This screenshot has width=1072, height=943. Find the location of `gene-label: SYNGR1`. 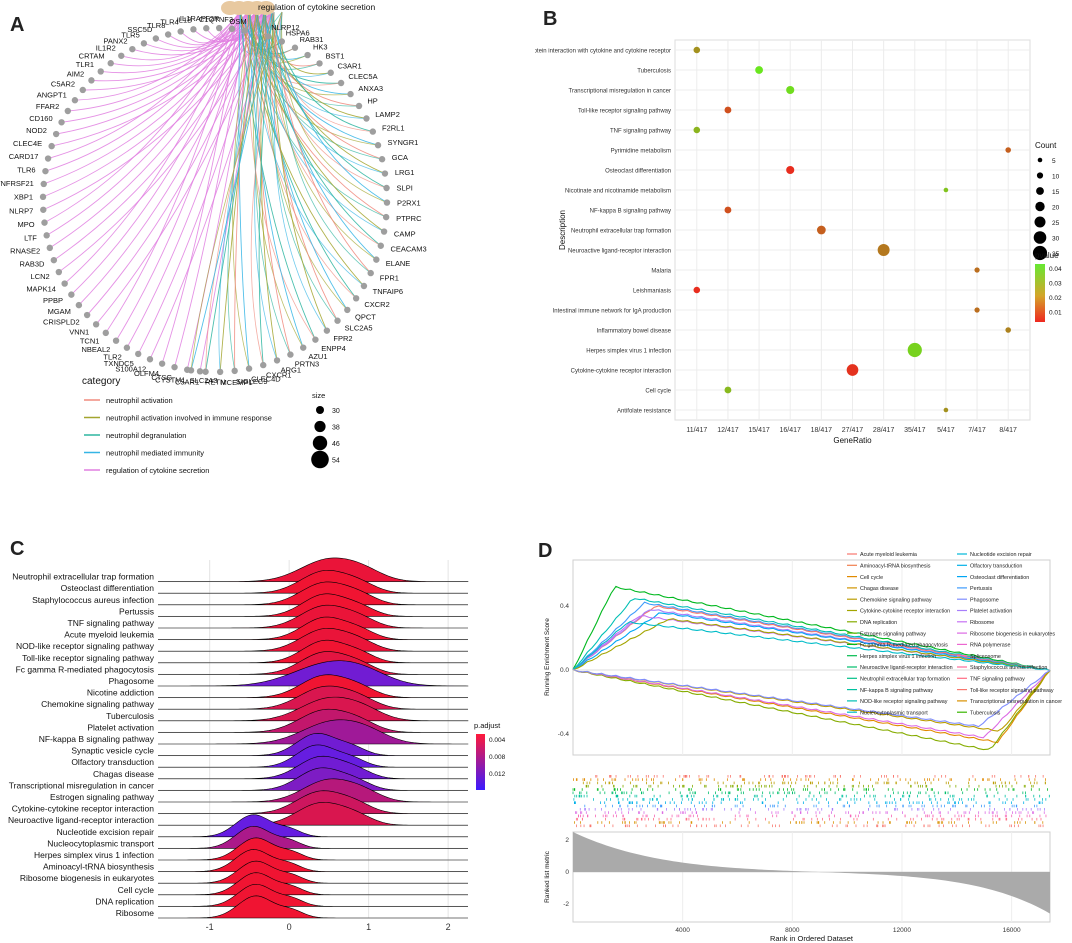

gene-label: SYNGR1 is located at coordinates (403, 142).